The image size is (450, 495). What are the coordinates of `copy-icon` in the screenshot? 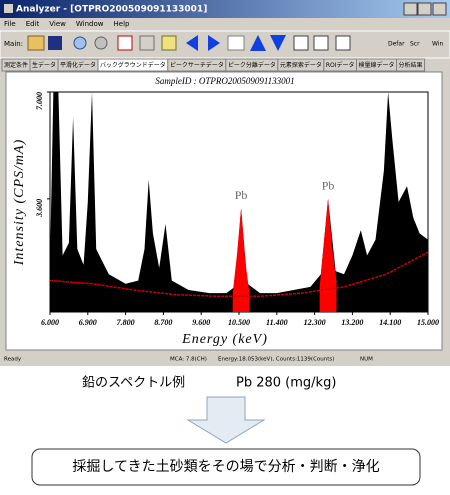 It's located at (147, 43).